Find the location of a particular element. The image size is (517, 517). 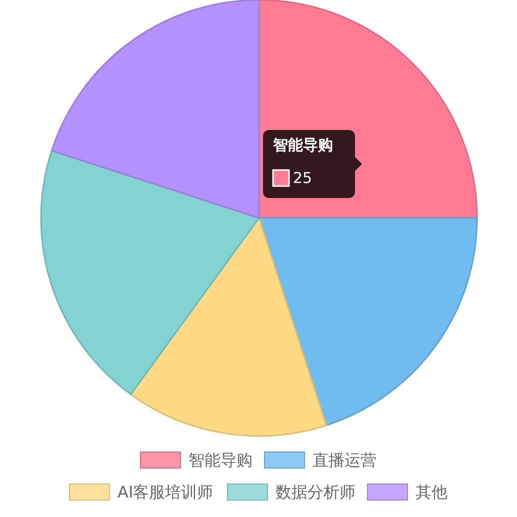

slice-label: 智能导购 is located at coordinates (302, 145).